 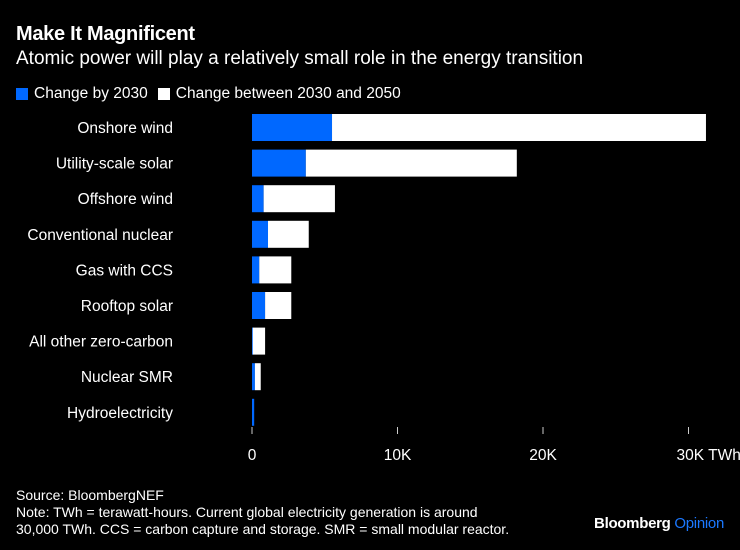 What do you see at coordinates (100, 235) in the screenshot?
I see `category-label: Conventional nuclear` at bounding box center [100, 235].